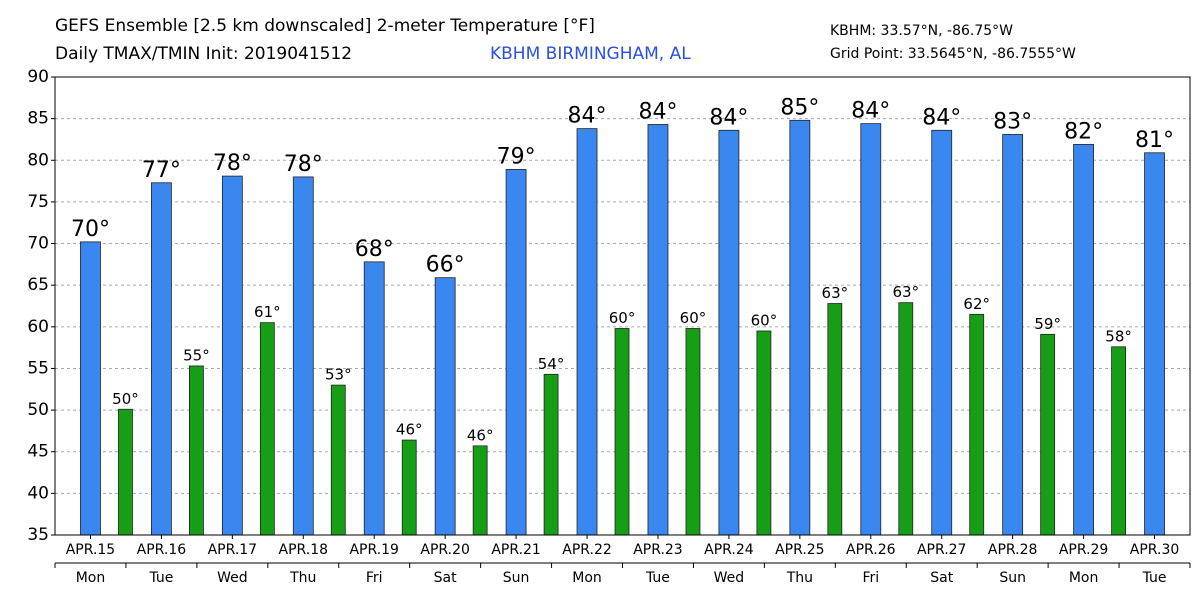 The width and height of the screenshot is (1200, 600). I want to click on x-tick-label: APR.27, so click(942, 550).